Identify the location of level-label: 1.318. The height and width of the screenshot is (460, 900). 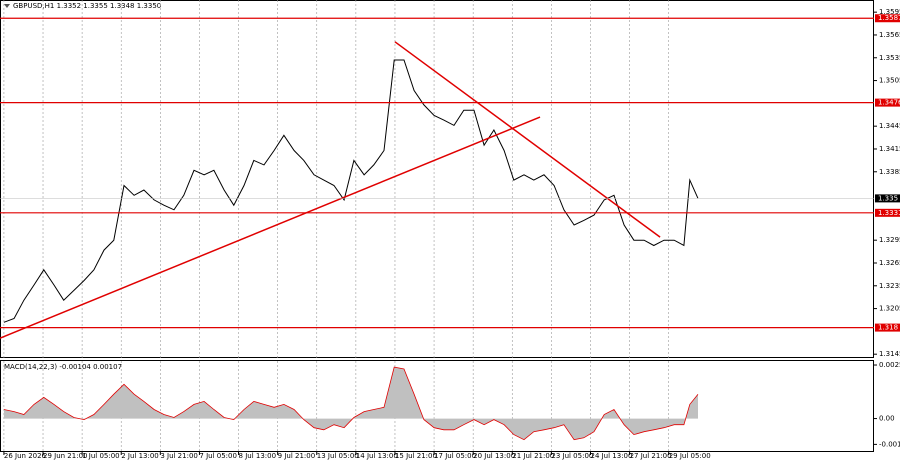
(888, 328).